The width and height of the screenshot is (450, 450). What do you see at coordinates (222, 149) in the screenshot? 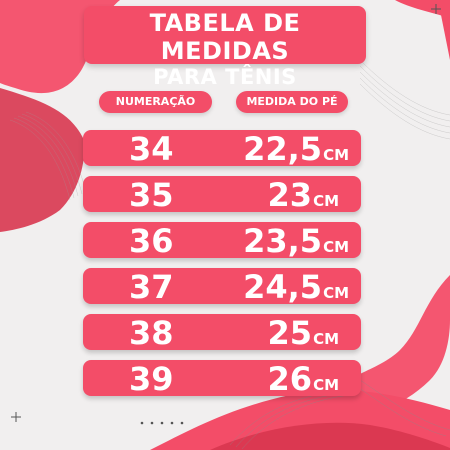
I see `size-row: 34 22,5CM` at bounding box center [222, 149].